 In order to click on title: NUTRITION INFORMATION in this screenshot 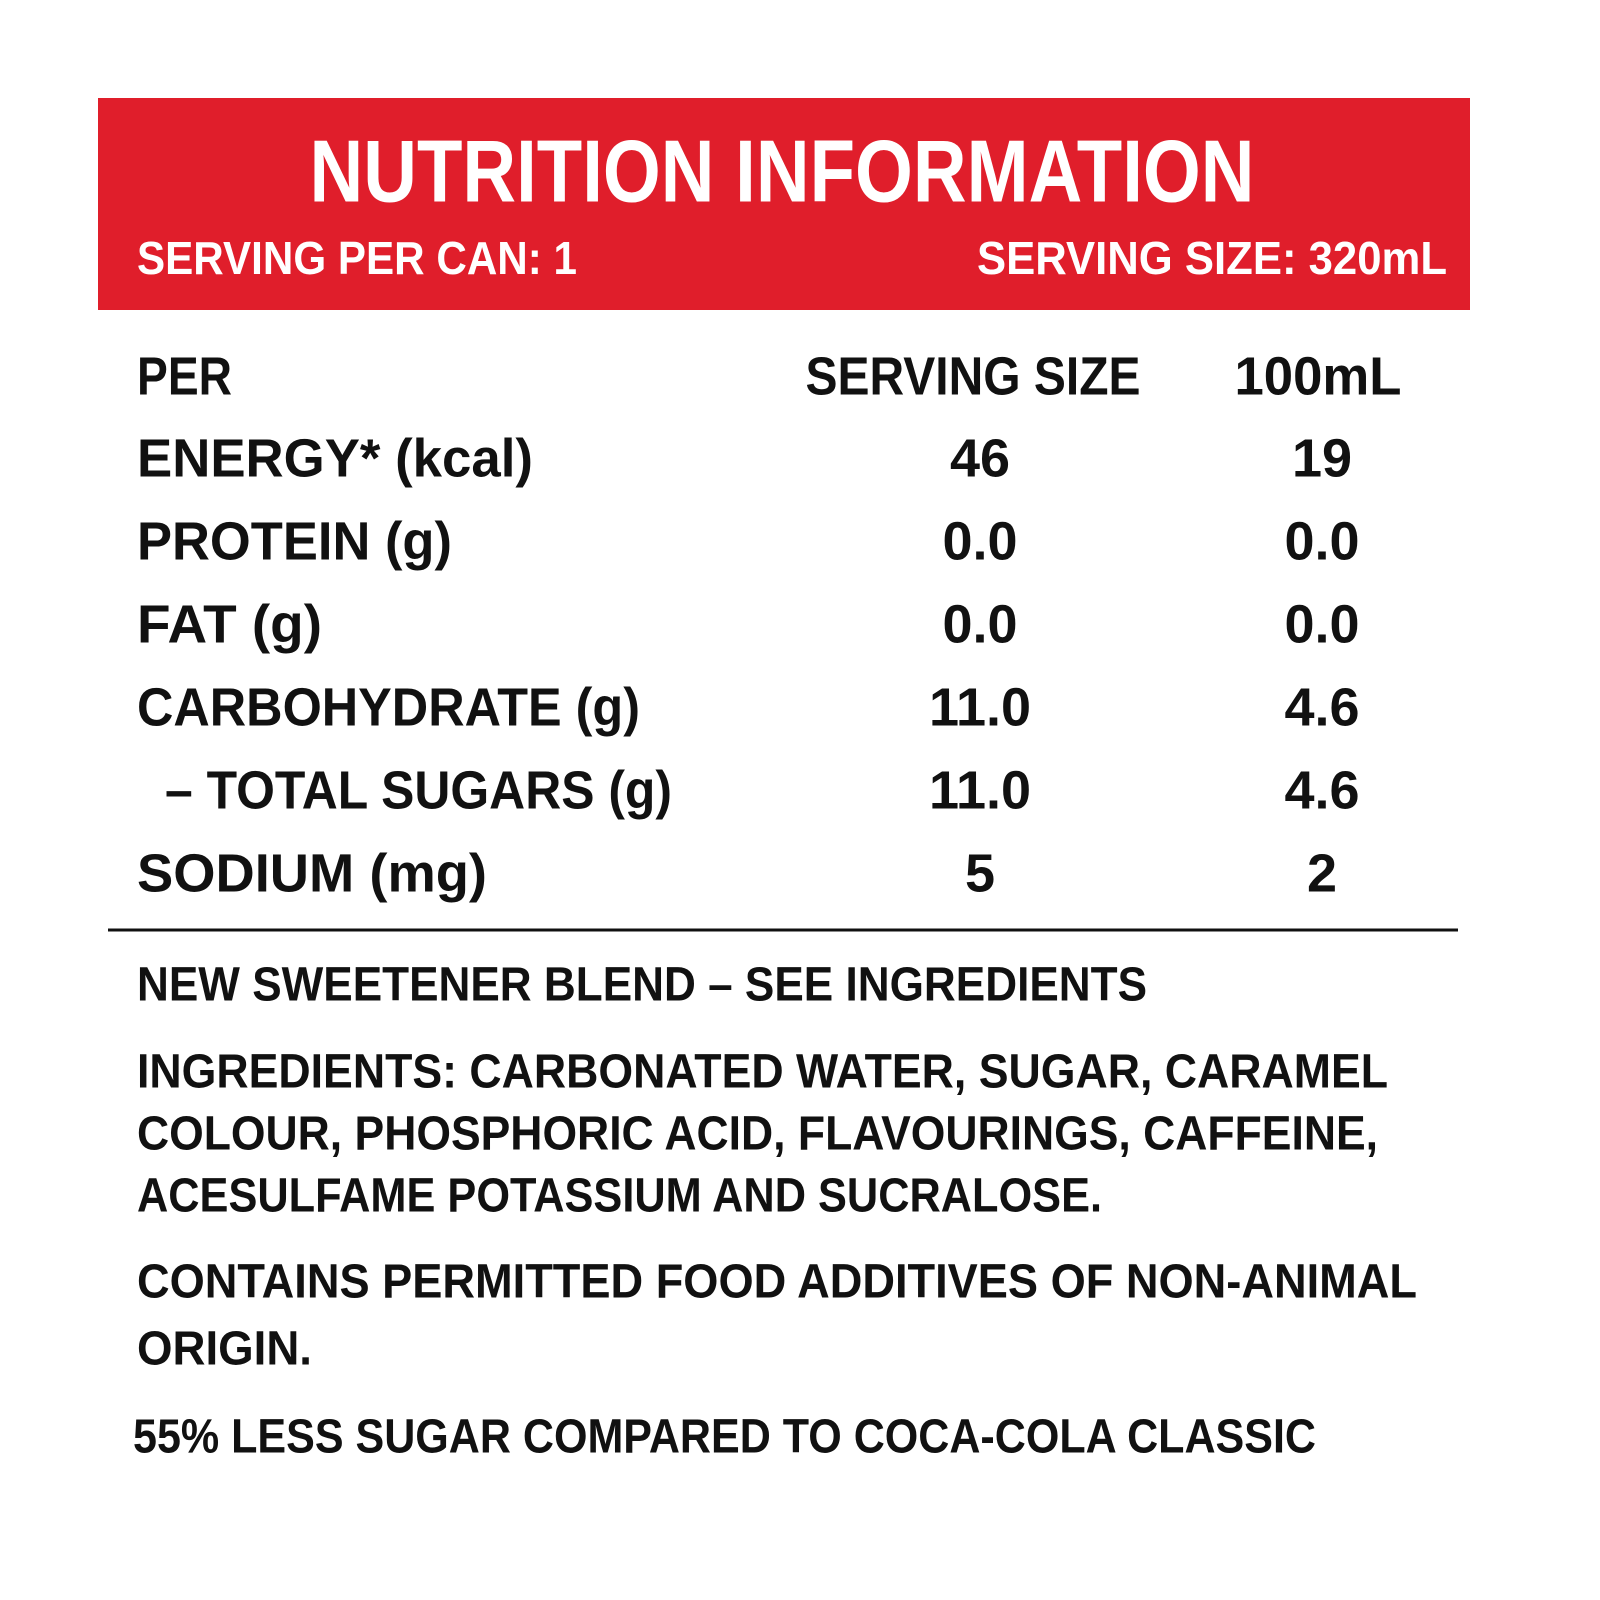, I will do `click(782, 170)`.